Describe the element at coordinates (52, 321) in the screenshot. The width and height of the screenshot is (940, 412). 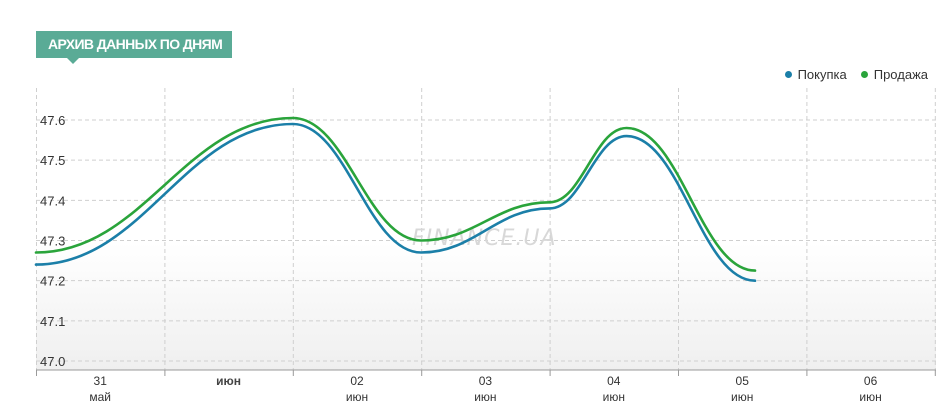
I see `y-tick-label: 47.1` at that location.